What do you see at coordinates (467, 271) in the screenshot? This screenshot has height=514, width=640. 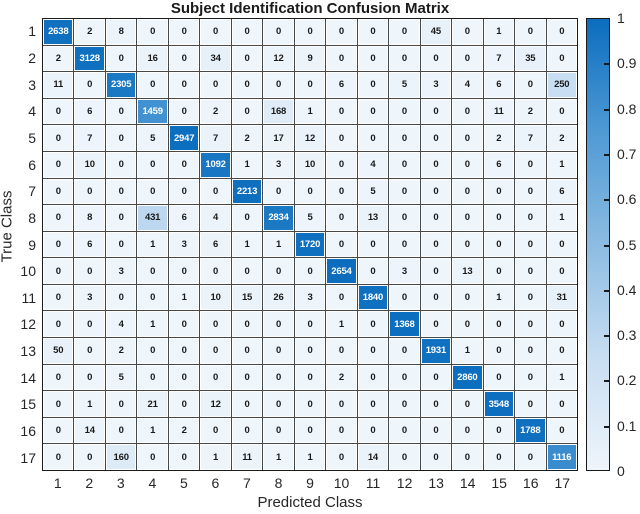 I see `matrix-cell-r10-c14: 13` at bounding box center [467, 271].